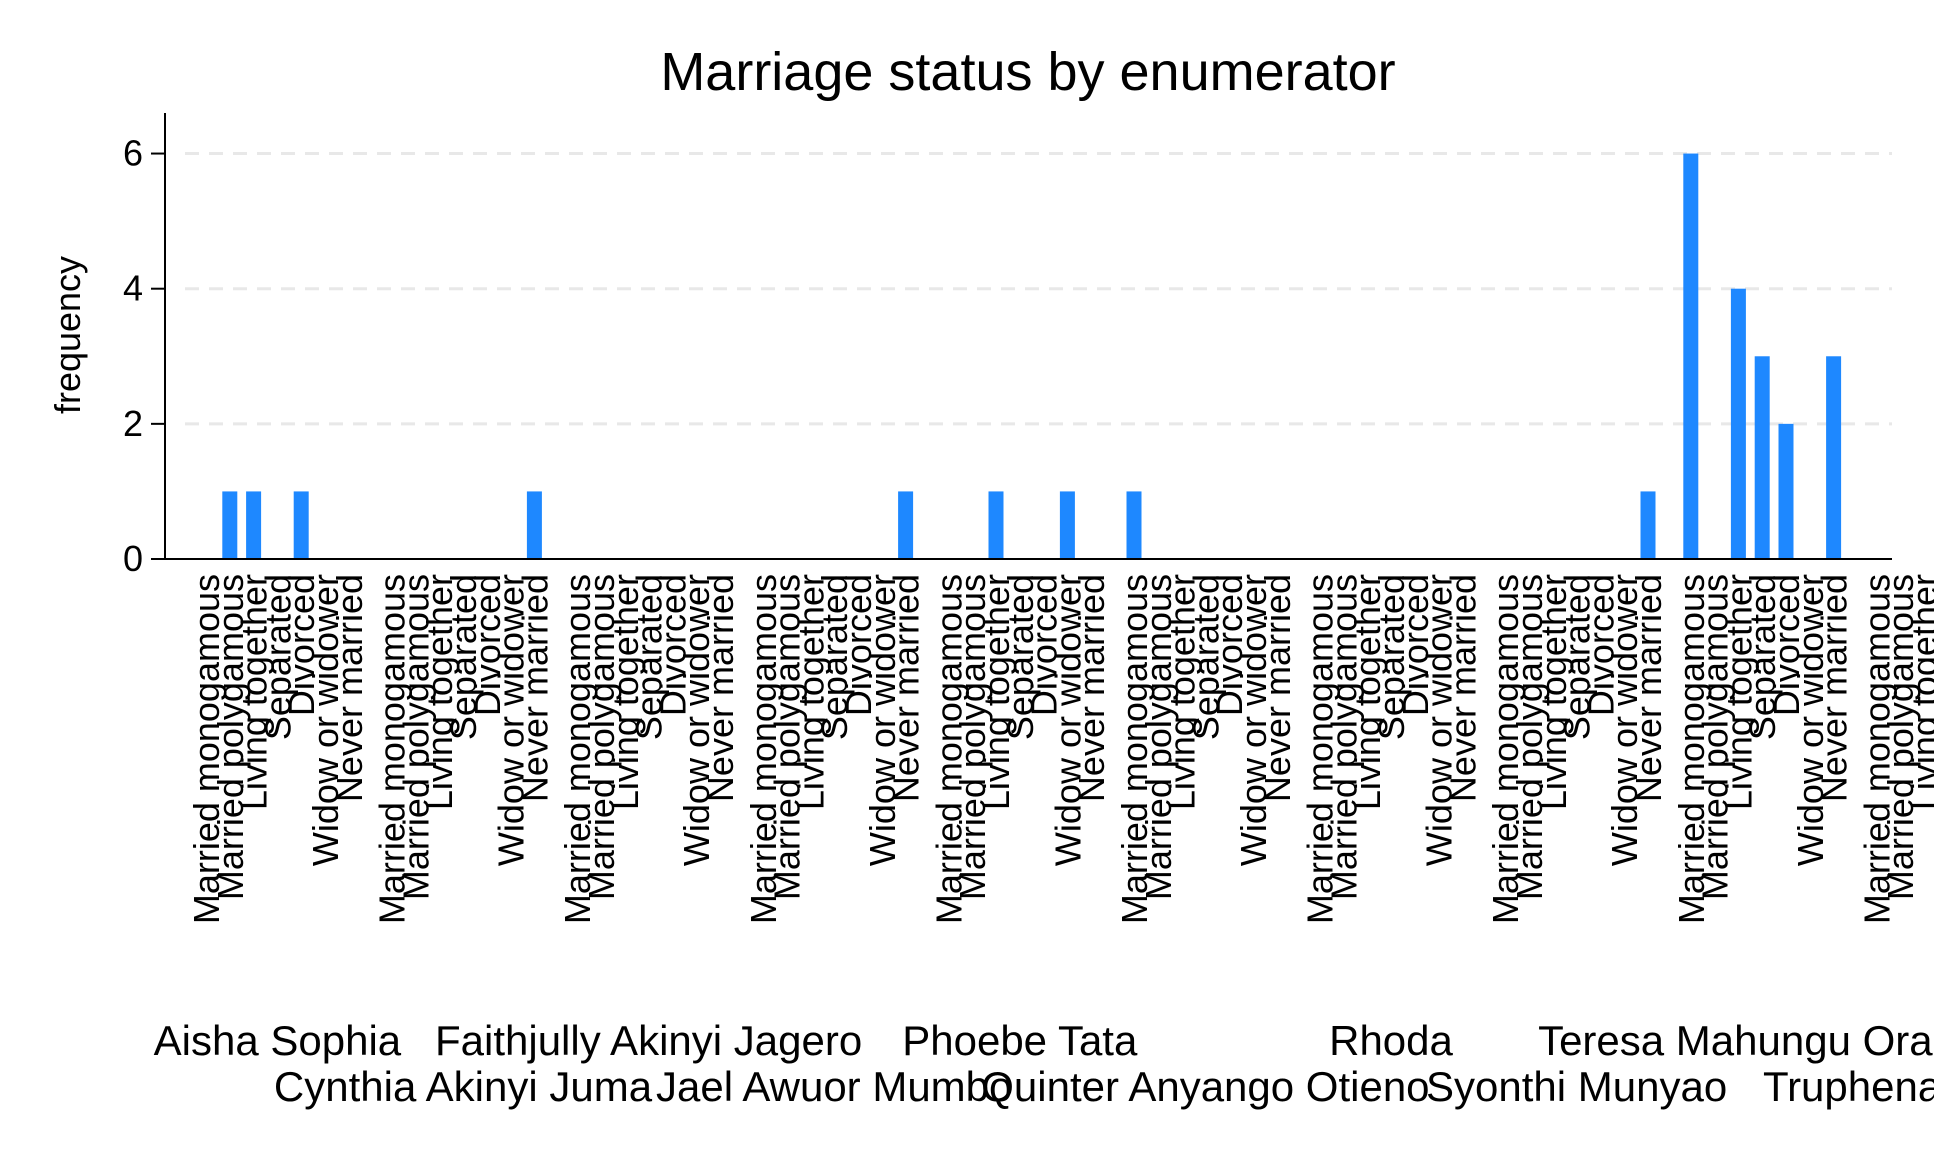  I want to click on y-tick-label: 4, so click(133, 288).